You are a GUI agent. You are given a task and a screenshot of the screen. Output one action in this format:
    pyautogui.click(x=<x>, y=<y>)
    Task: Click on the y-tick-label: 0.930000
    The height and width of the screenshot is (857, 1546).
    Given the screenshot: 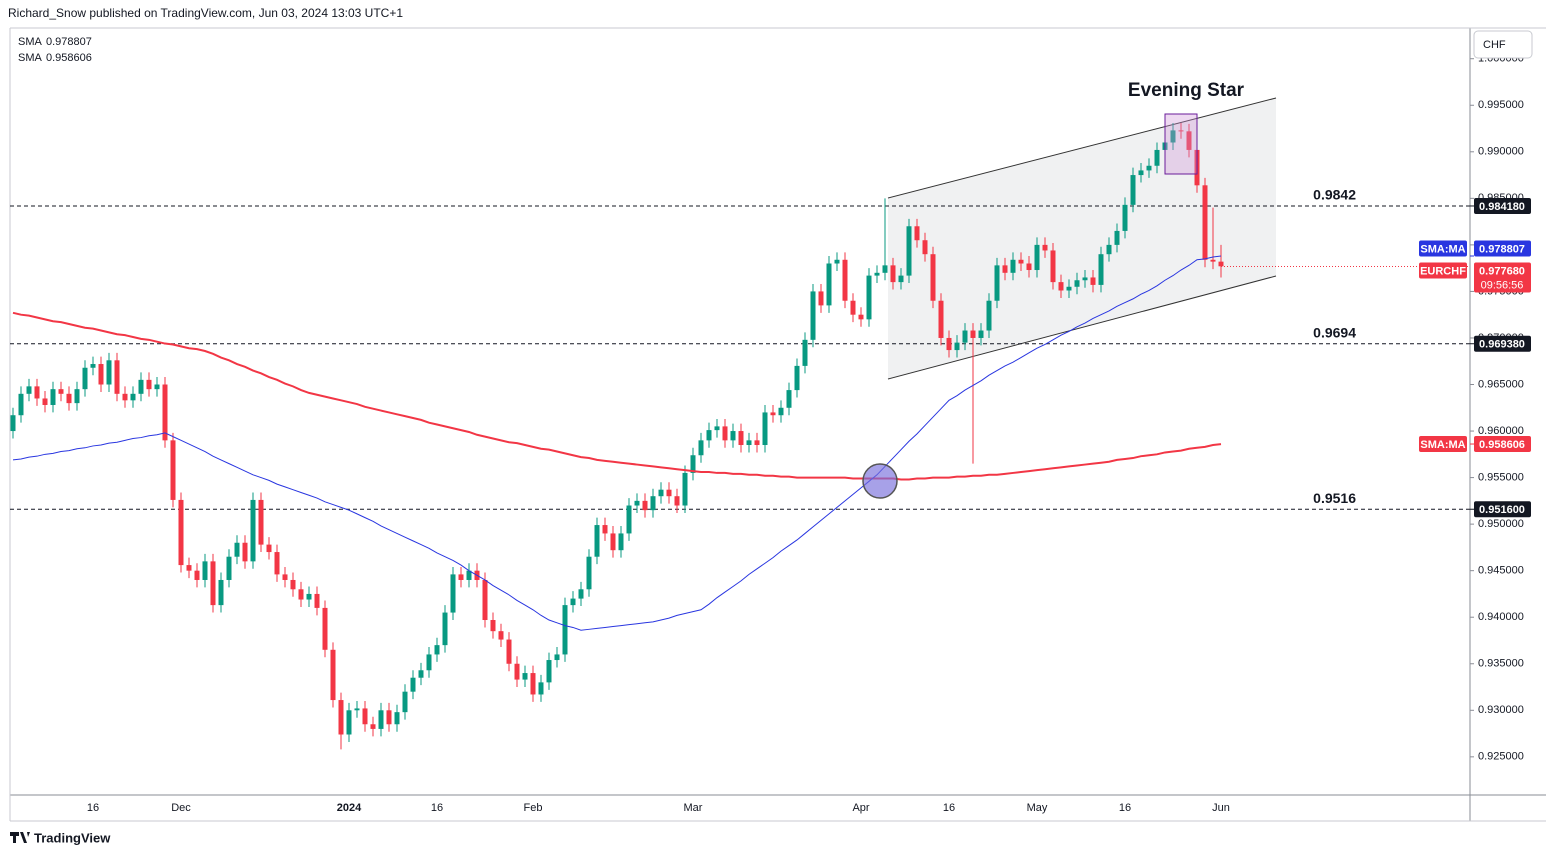 What is the action you would take?
    pyautogui.click(x=1501, y=710)
    